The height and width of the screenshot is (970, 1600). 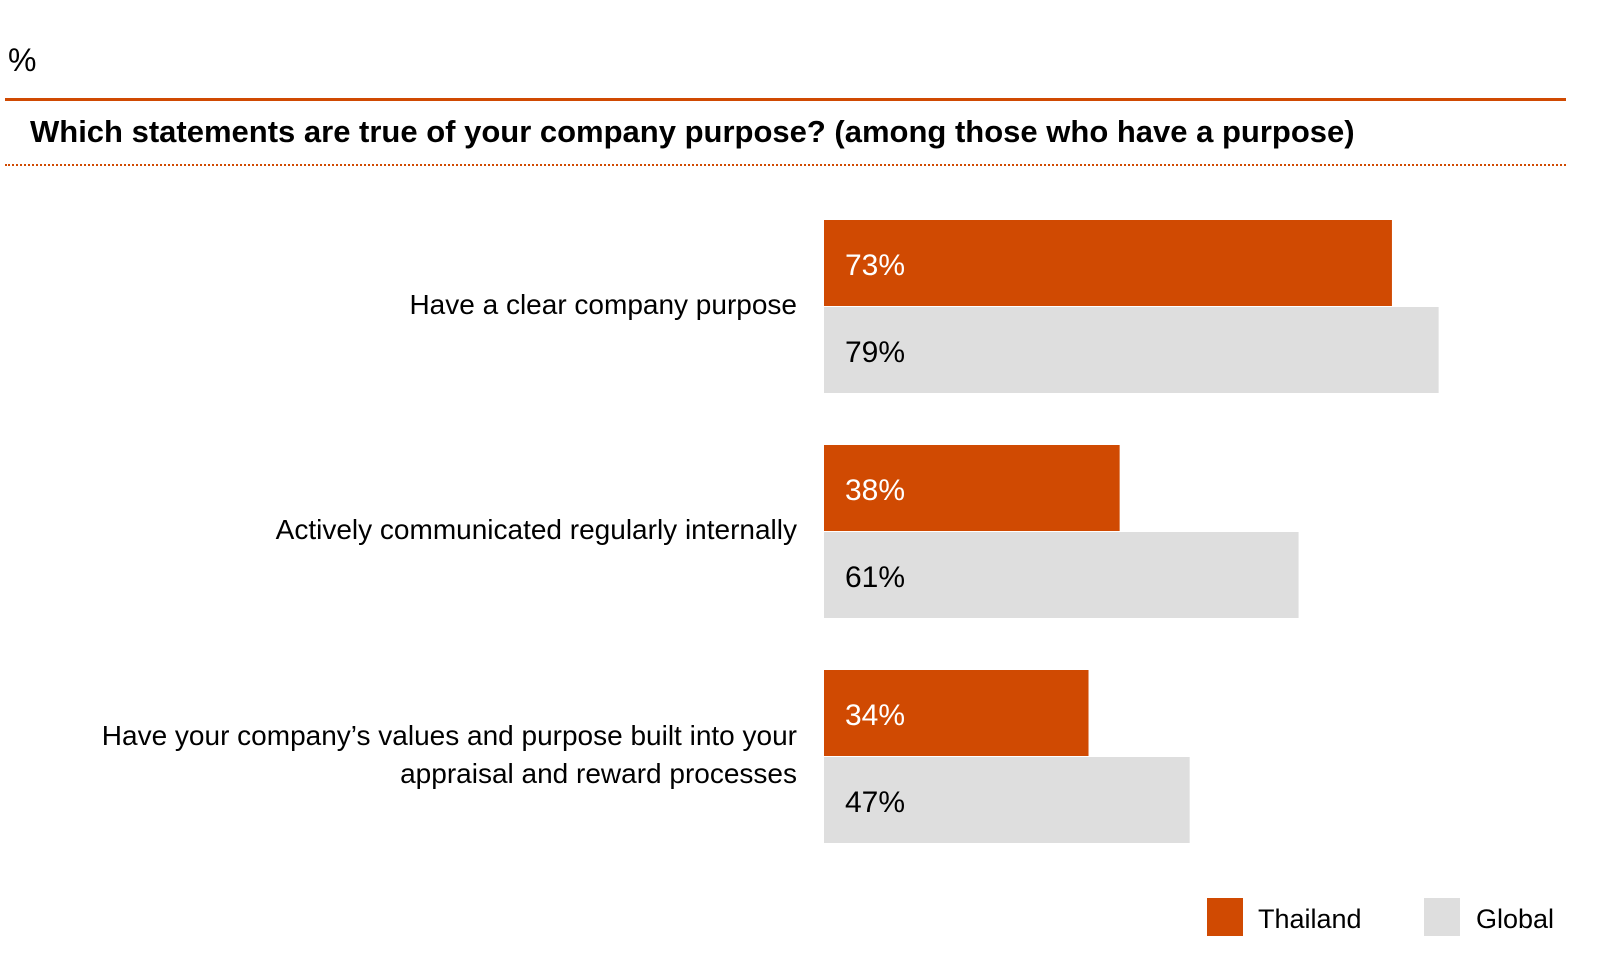 I want to click on title-top-rule, so click(x=785, y=99).